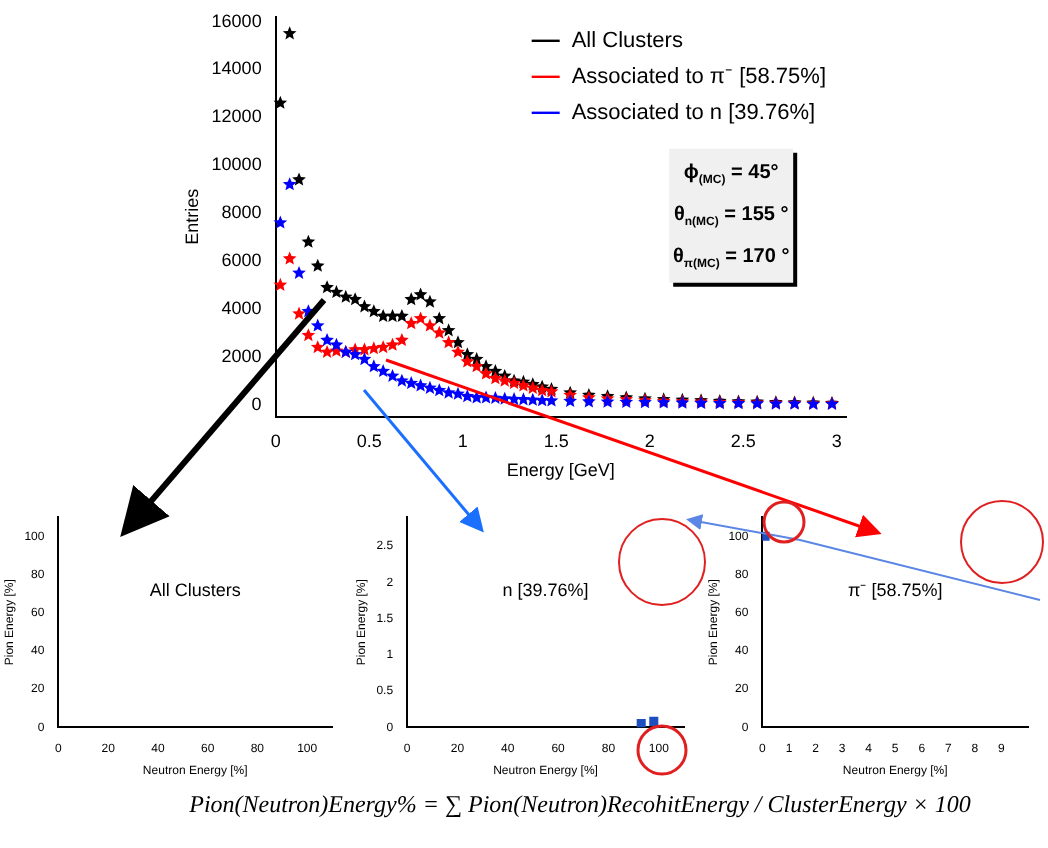 This screenshot has height=848, width=1048. I want to click on text: n [39.76%], so click(545, 589).